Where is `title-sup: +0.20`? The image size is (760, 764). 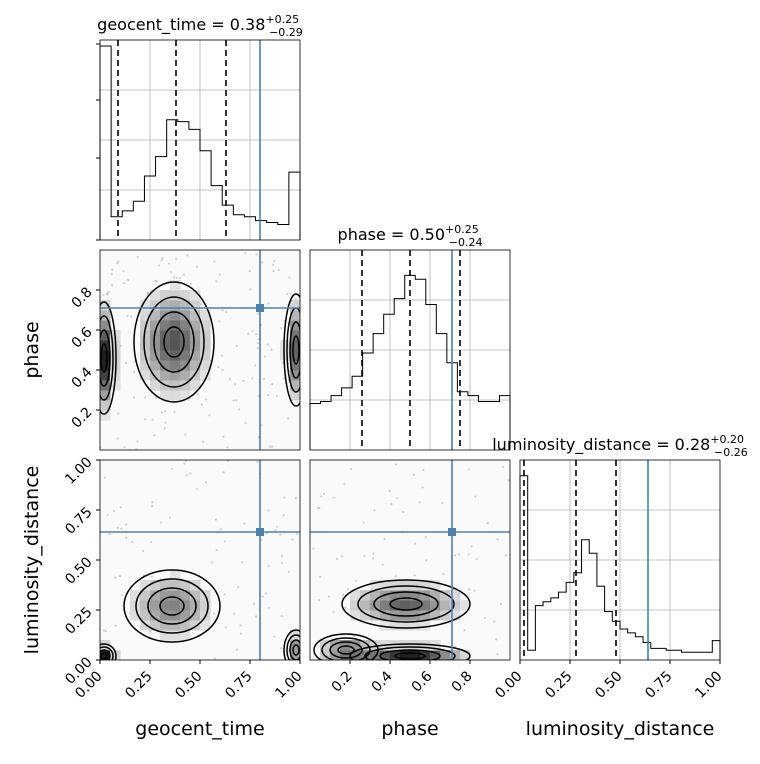 title-sup: +0.20 is located at coordinates (727, 439).